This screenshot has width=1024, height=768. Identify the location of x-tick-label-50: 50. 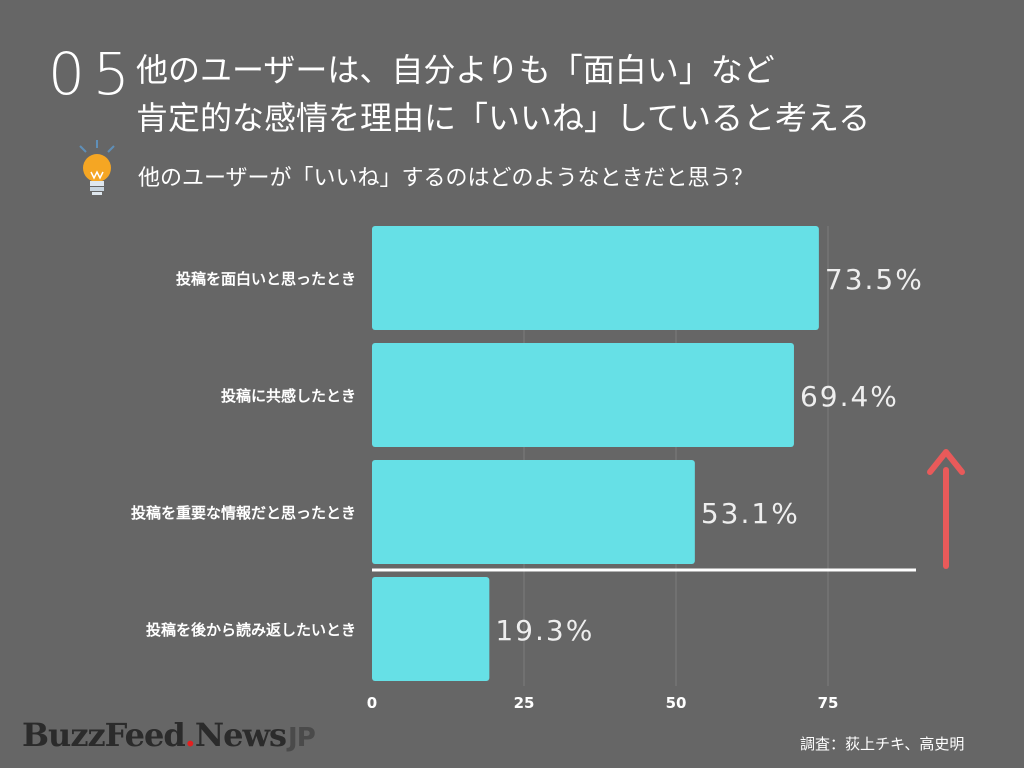
(676, 703).